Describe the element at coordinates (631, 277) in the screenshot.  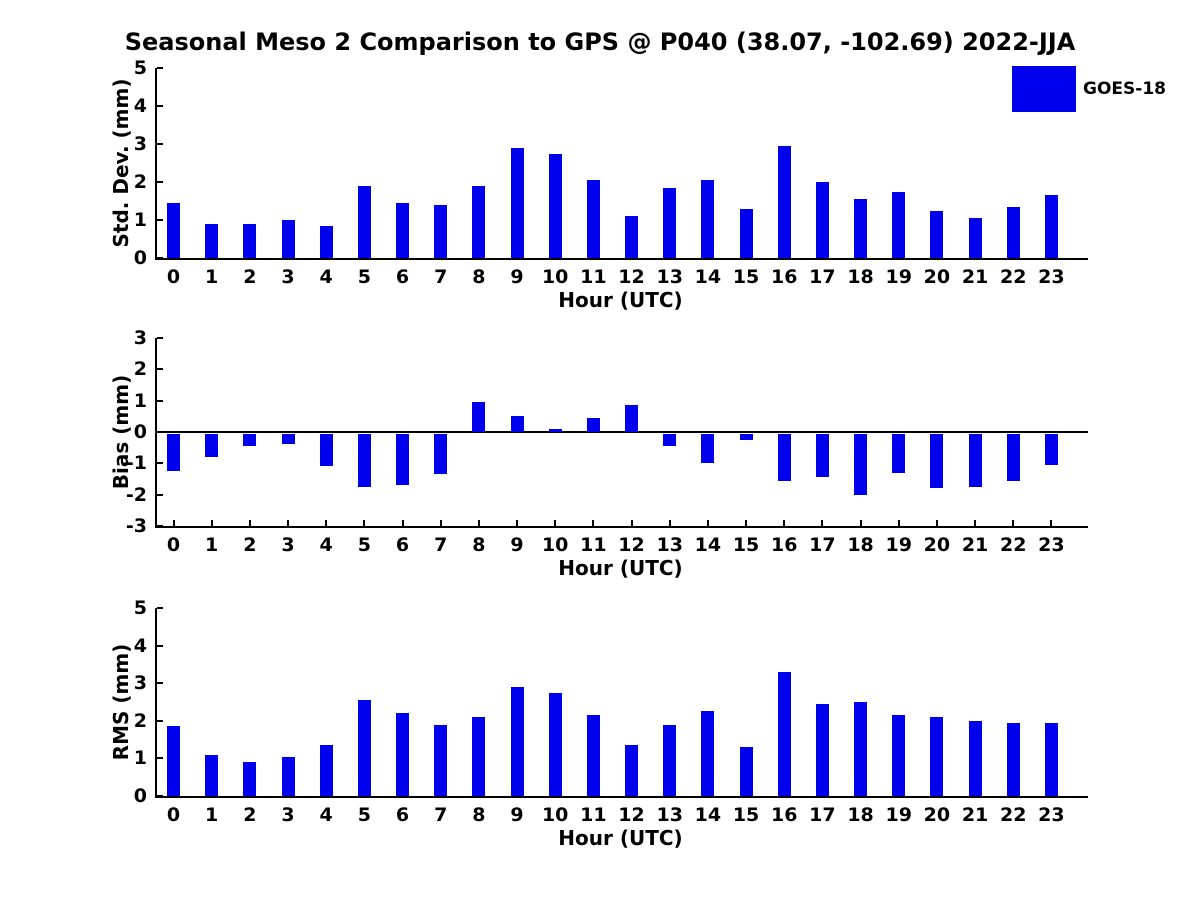
I see `x-tick-label: 12` at that location.